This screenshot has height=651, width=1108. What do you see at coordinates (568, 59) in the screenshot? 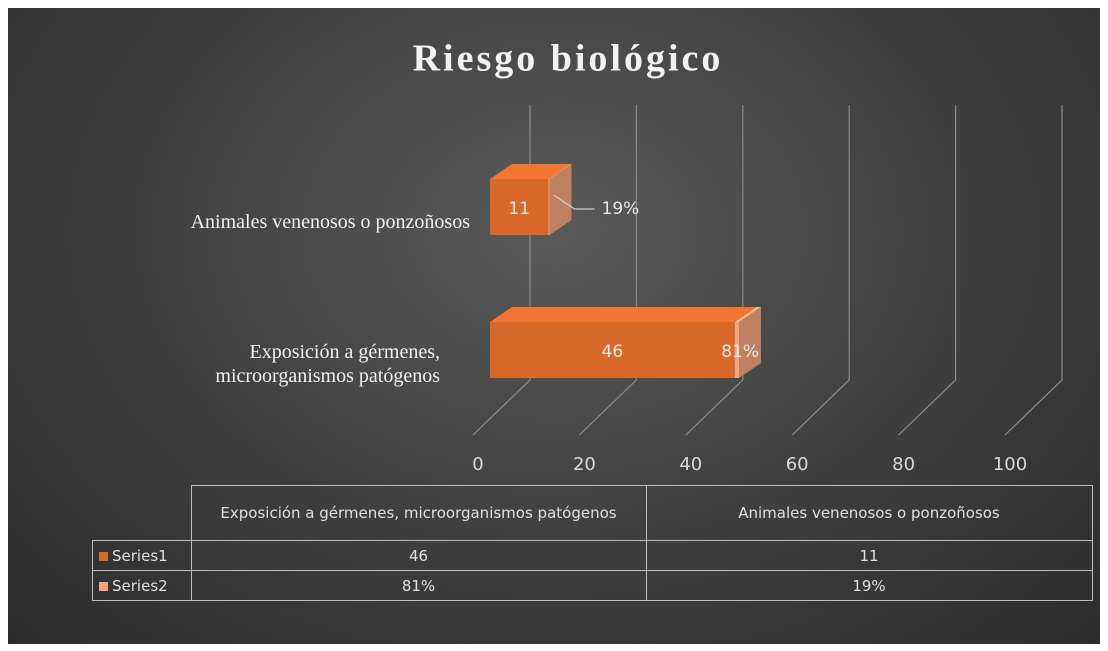
I see `chart-title: Riesgo biológico` at bounding box center [568, 59].